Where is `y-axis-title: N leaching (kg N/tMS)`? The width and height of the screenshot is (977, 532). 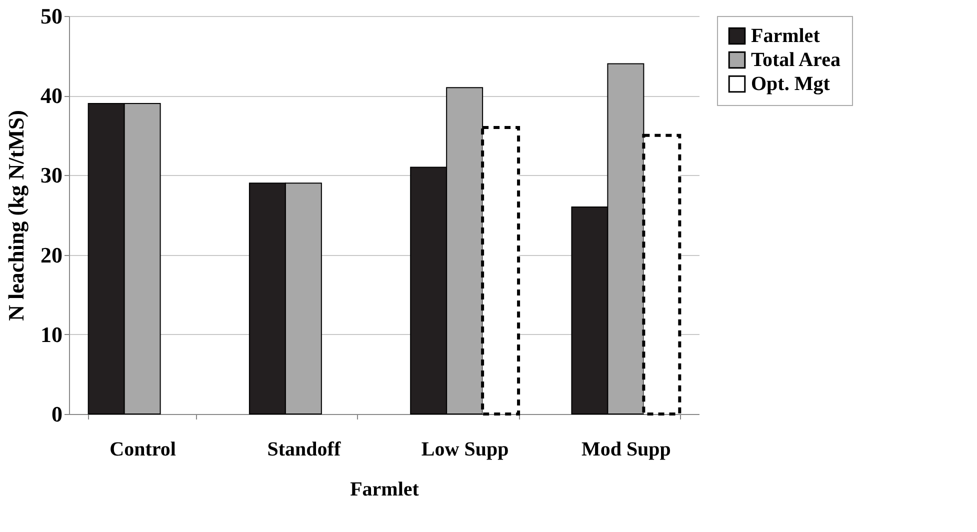
y-axis-title: N leaching (kg N/tMS) is located at coordinates (16, 215).